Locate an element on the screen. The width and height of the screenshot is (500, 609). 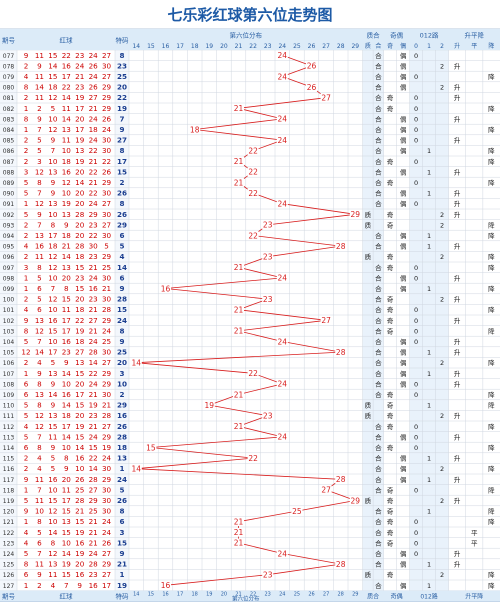
red-ball-number: 18 is located at coordinates (80, 256).